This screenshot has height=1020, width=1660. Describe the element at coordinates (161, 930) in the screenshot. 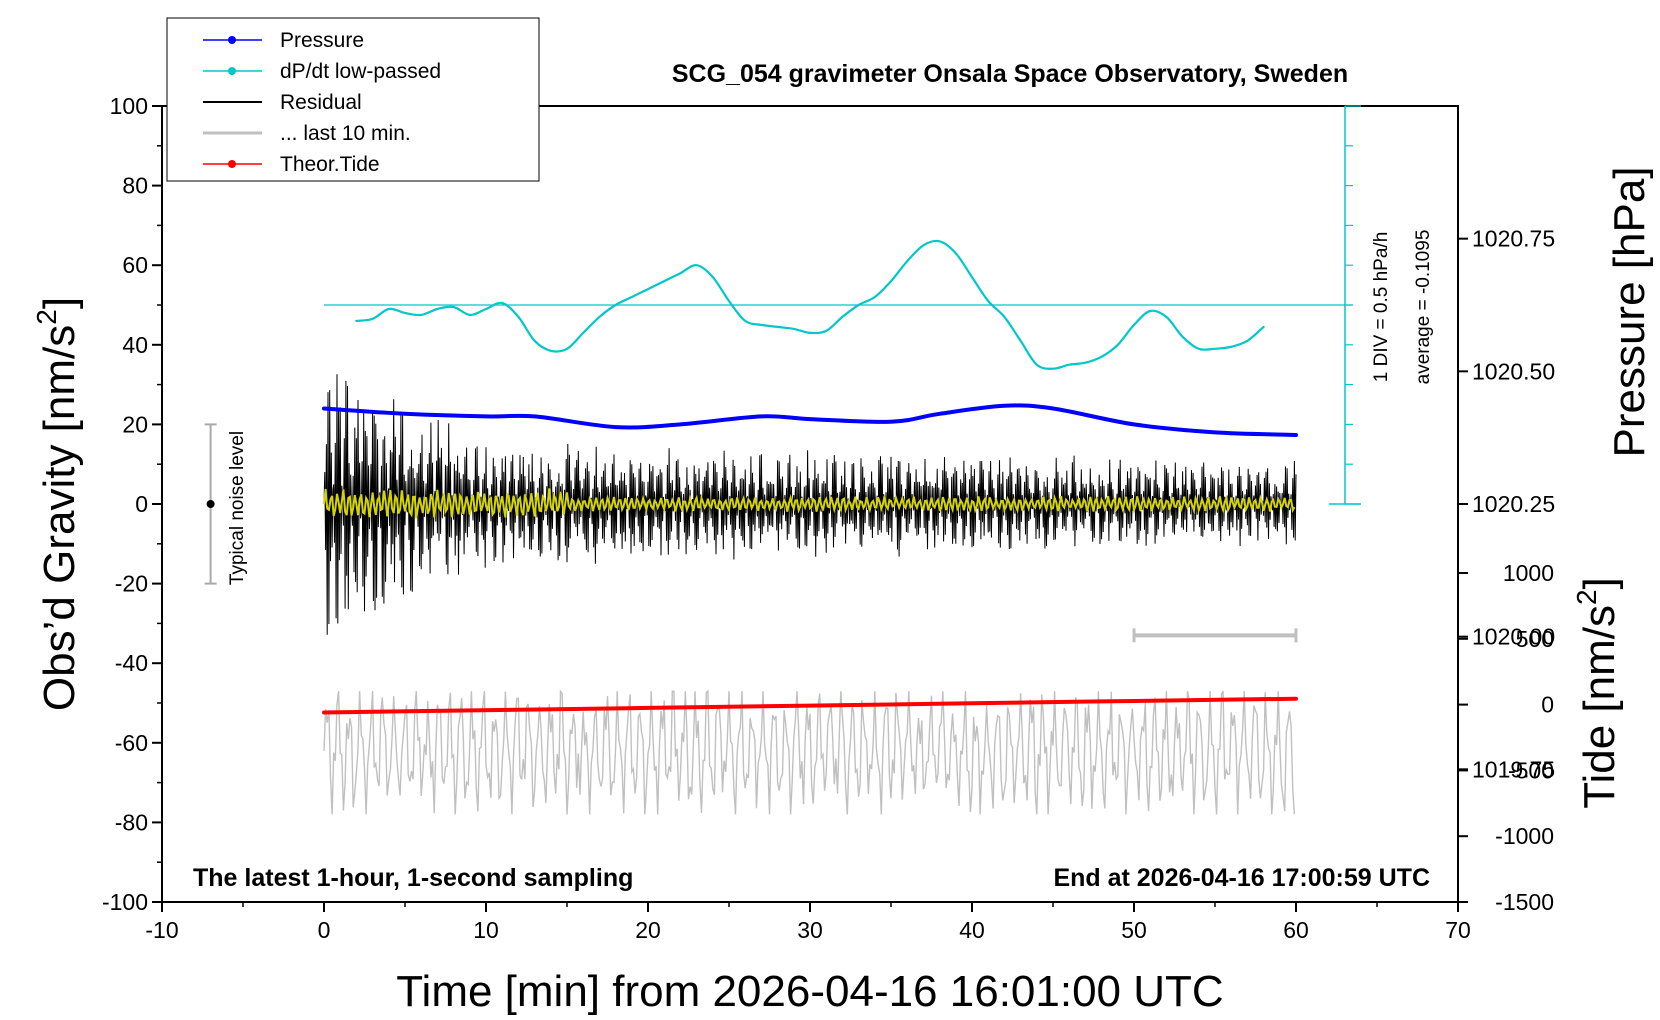

I see `x-tick-label: -10` at that location.